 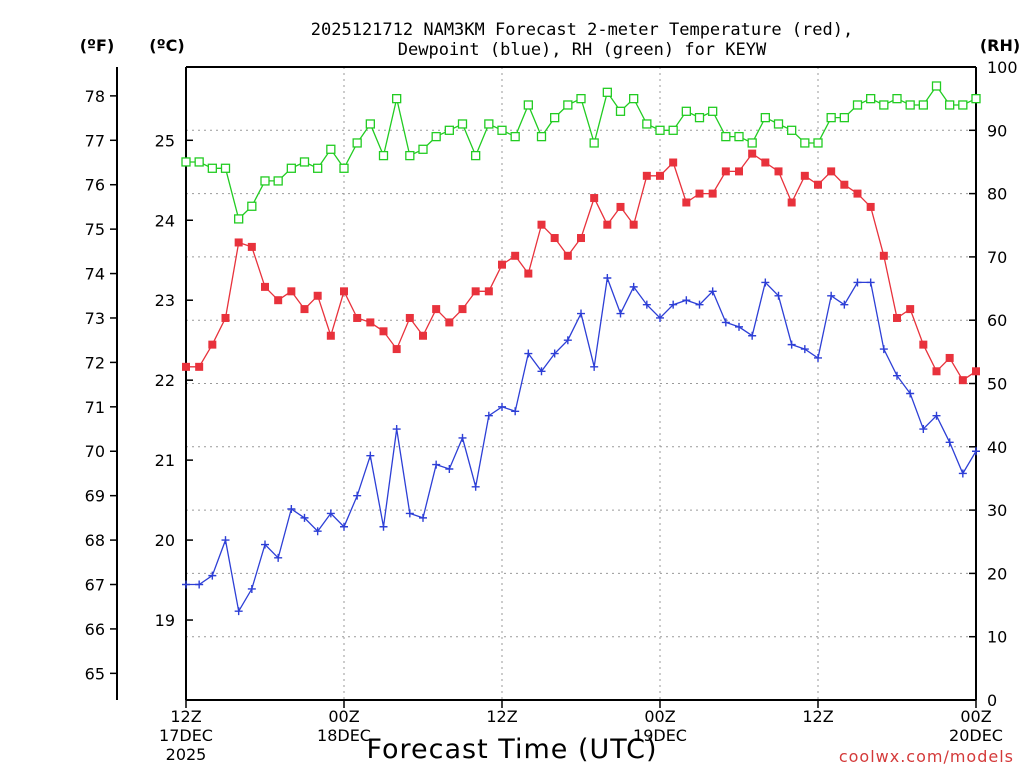 I want to click on rh-tick-label: 80, so click(x=997, y=194).